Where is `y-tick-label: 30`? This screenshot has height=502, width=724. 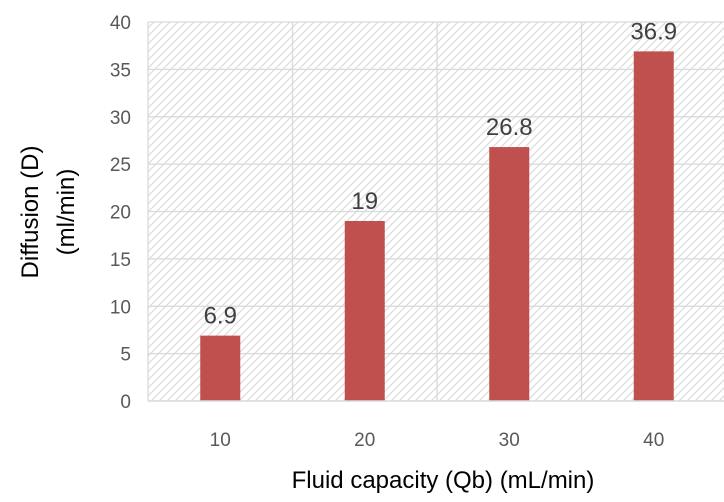 y-tick-label: 30 is located at coordinates (120, 118).